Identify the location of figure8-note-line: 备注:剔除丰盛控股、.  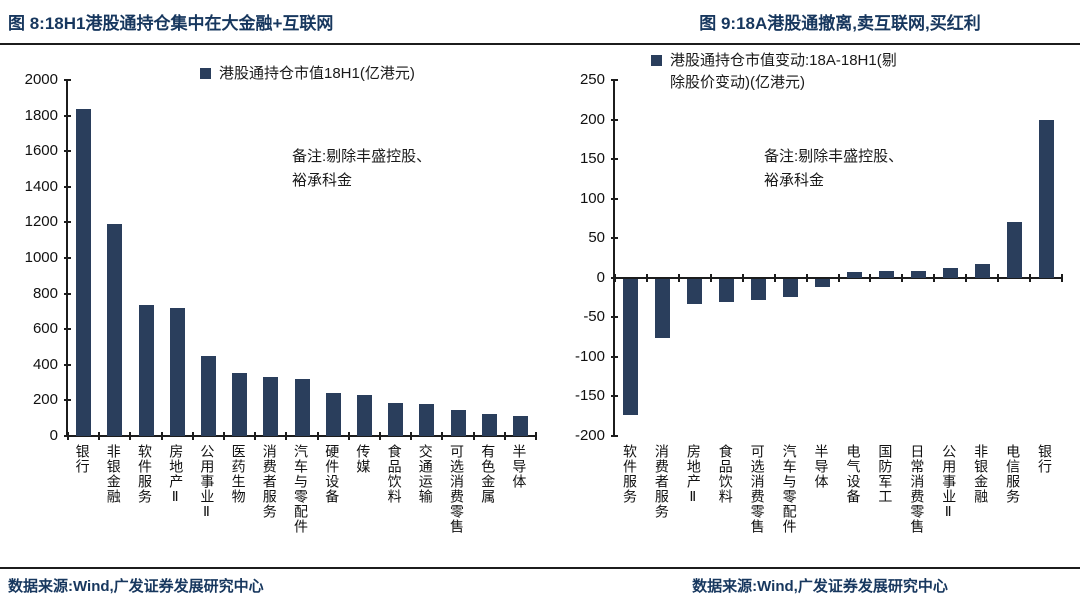
(362, 156).